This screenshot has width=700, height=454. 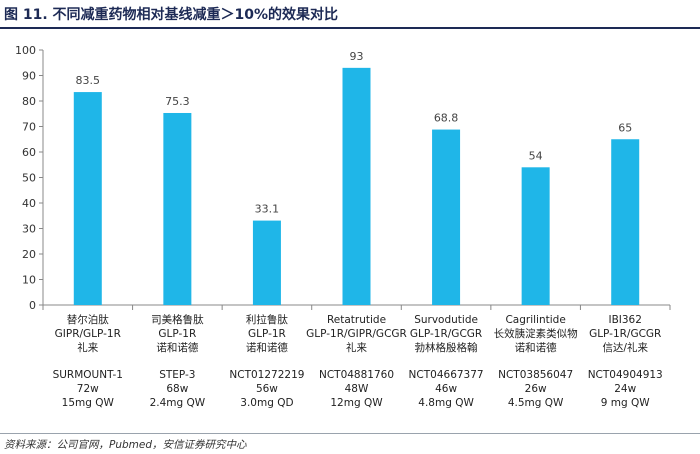 What do you see at coordinates (536, 403) in the screenshot?
I see `x-tick-label: 4.5mg QW` at bounding box center [536, 403].